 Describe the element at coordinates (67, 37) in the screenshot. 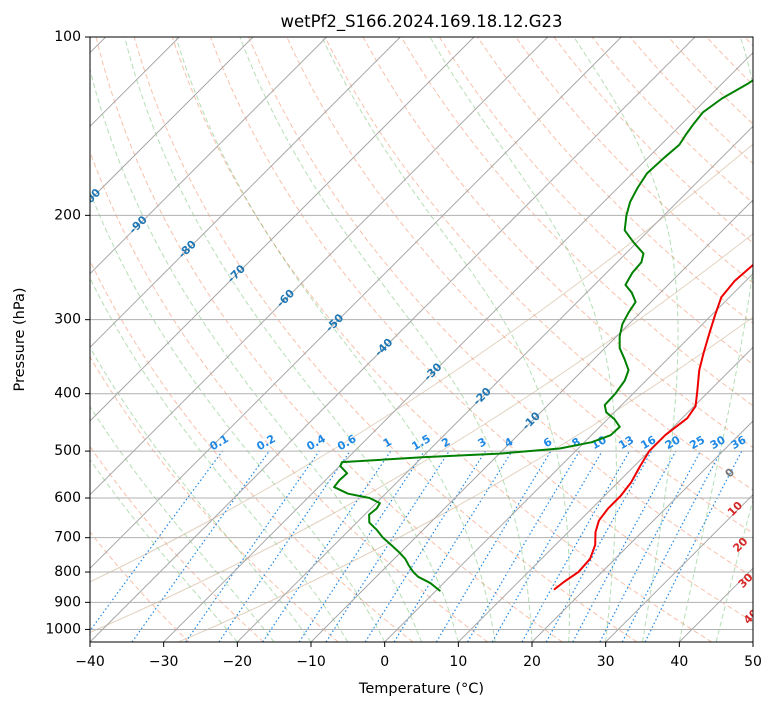

I see `y-tick-label: 100` at that location.